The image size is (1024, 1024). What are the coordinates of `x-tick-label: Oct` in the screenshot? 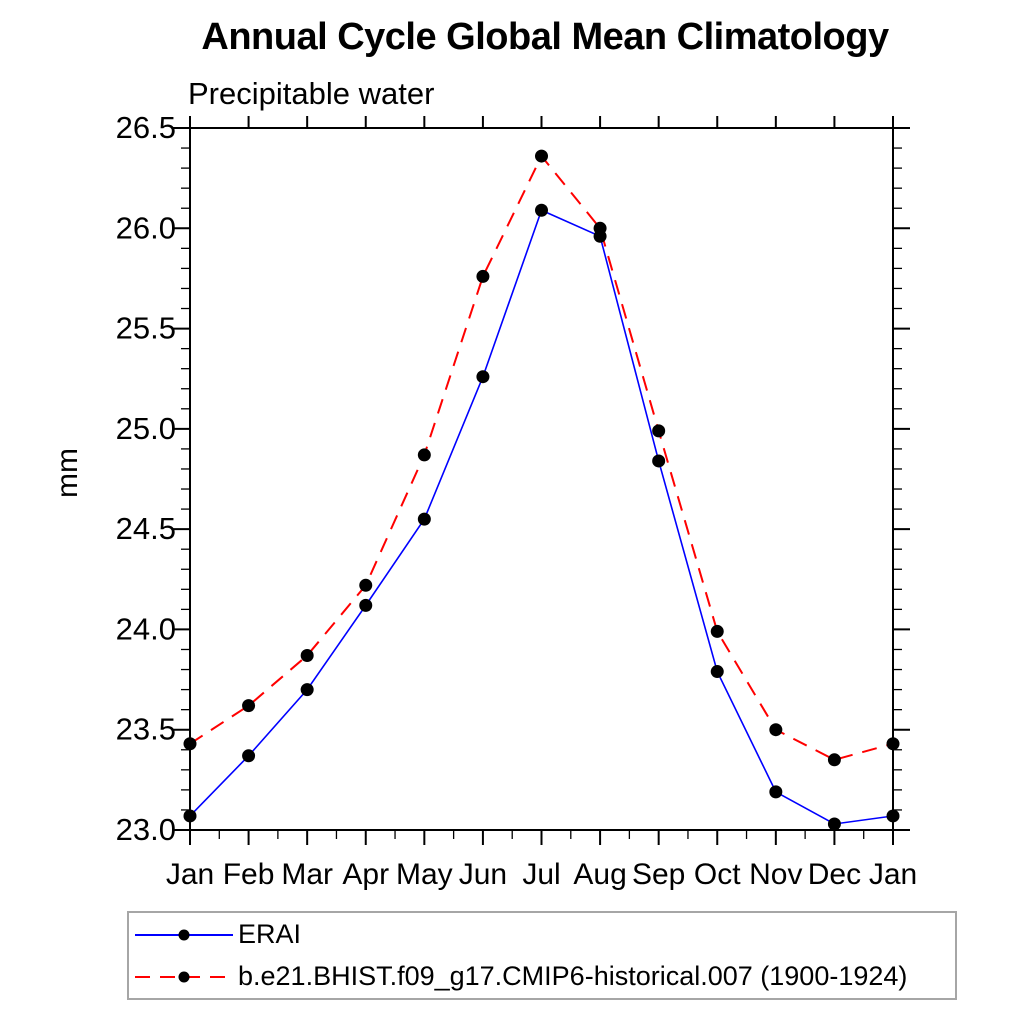 It's located at (717, 874).